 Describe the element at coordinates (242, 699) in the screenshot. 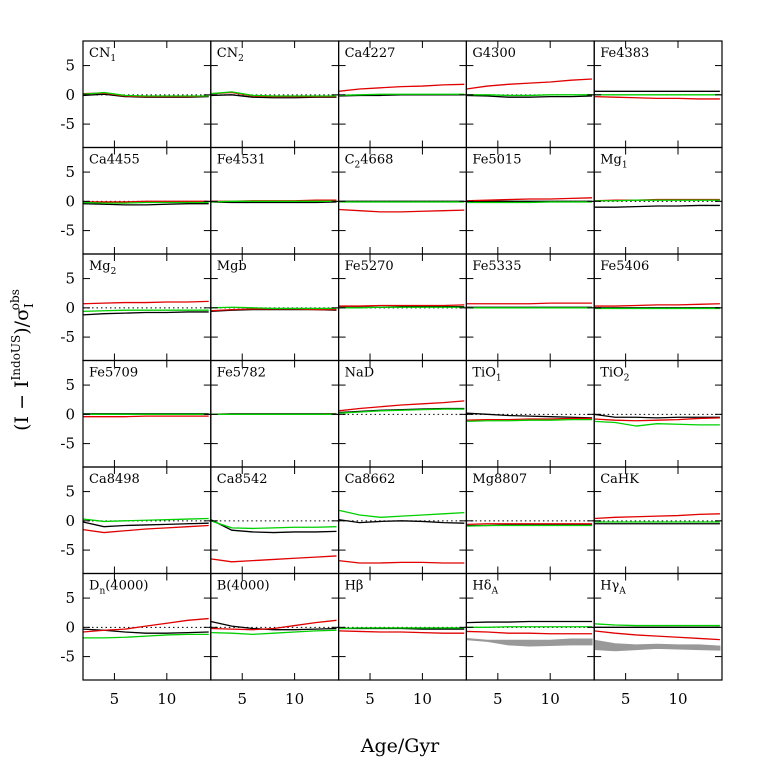

I see `x-tick-label: 5` at that location.